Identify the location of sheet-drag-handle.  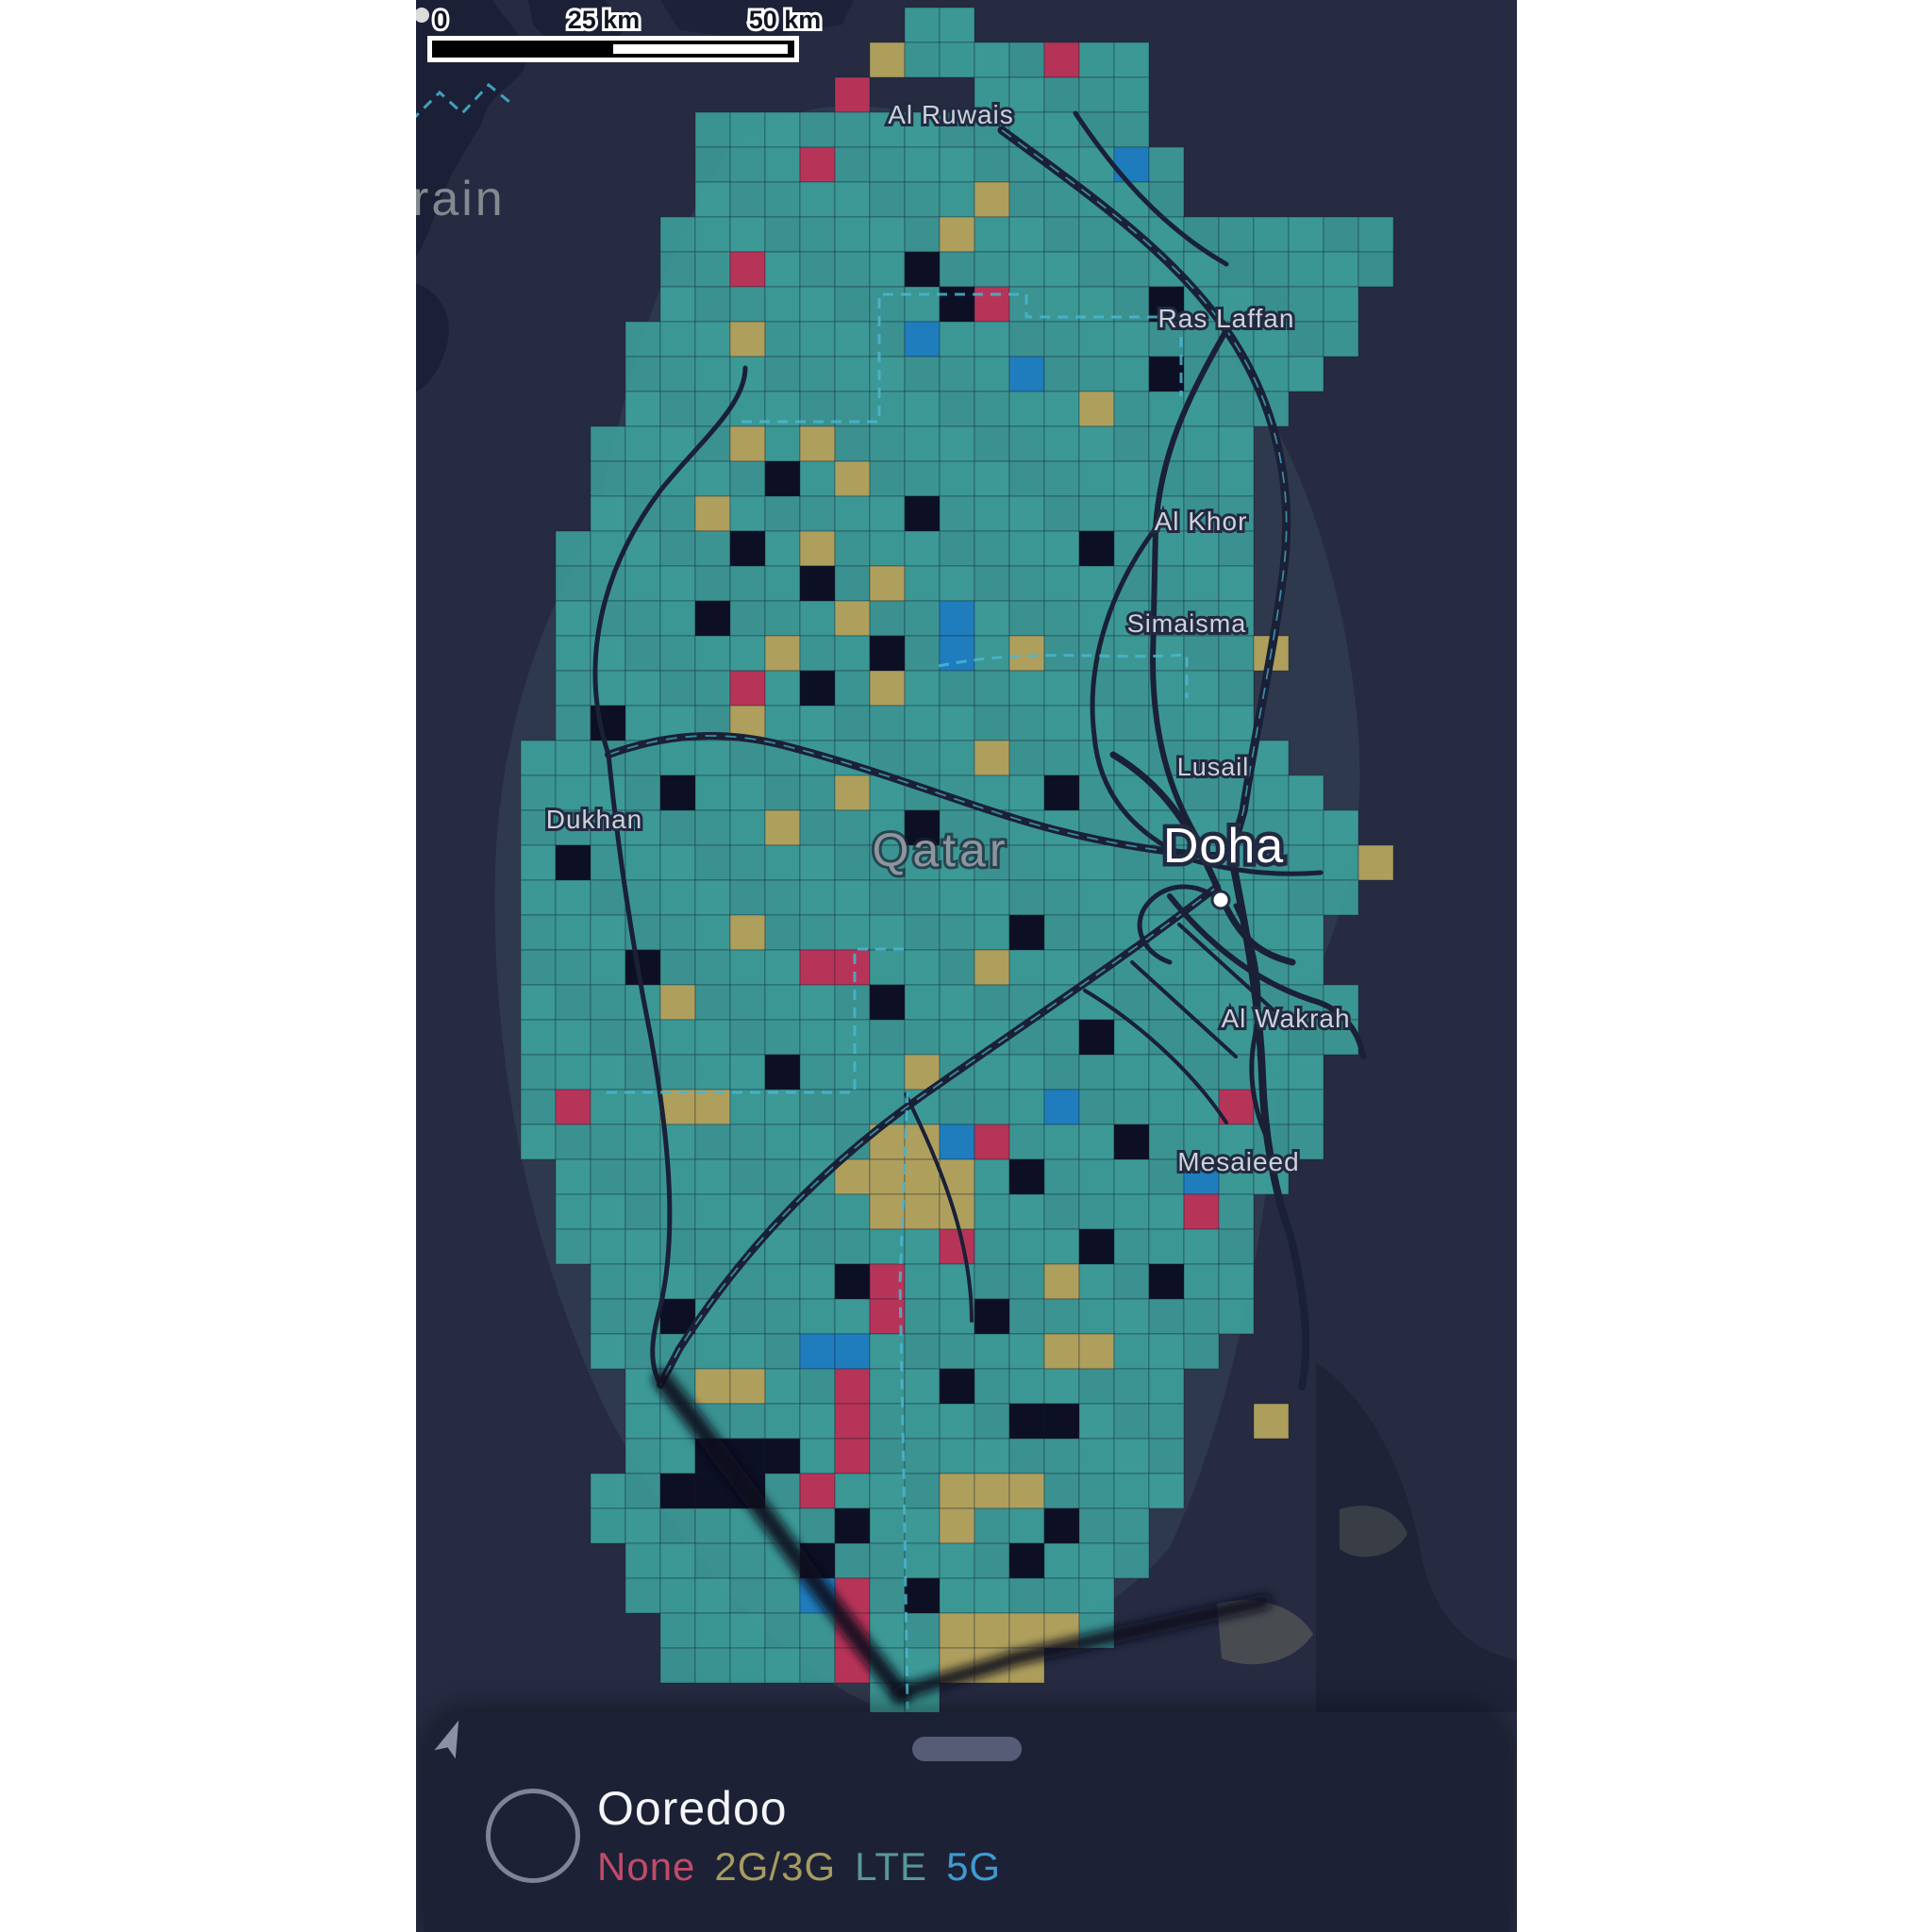
(967, 1749).